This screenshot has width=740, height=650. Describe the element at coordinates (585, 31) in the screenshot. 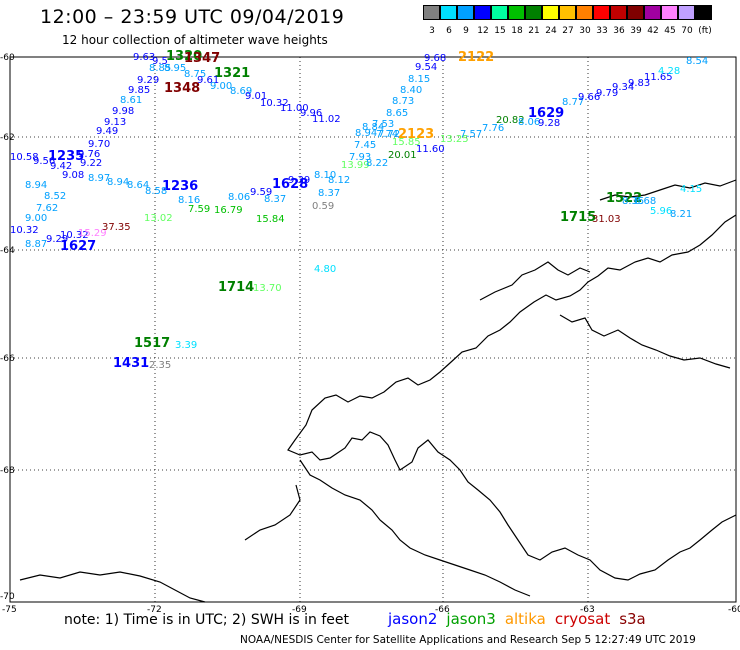

I see `colorbar-label: 30` at that location.